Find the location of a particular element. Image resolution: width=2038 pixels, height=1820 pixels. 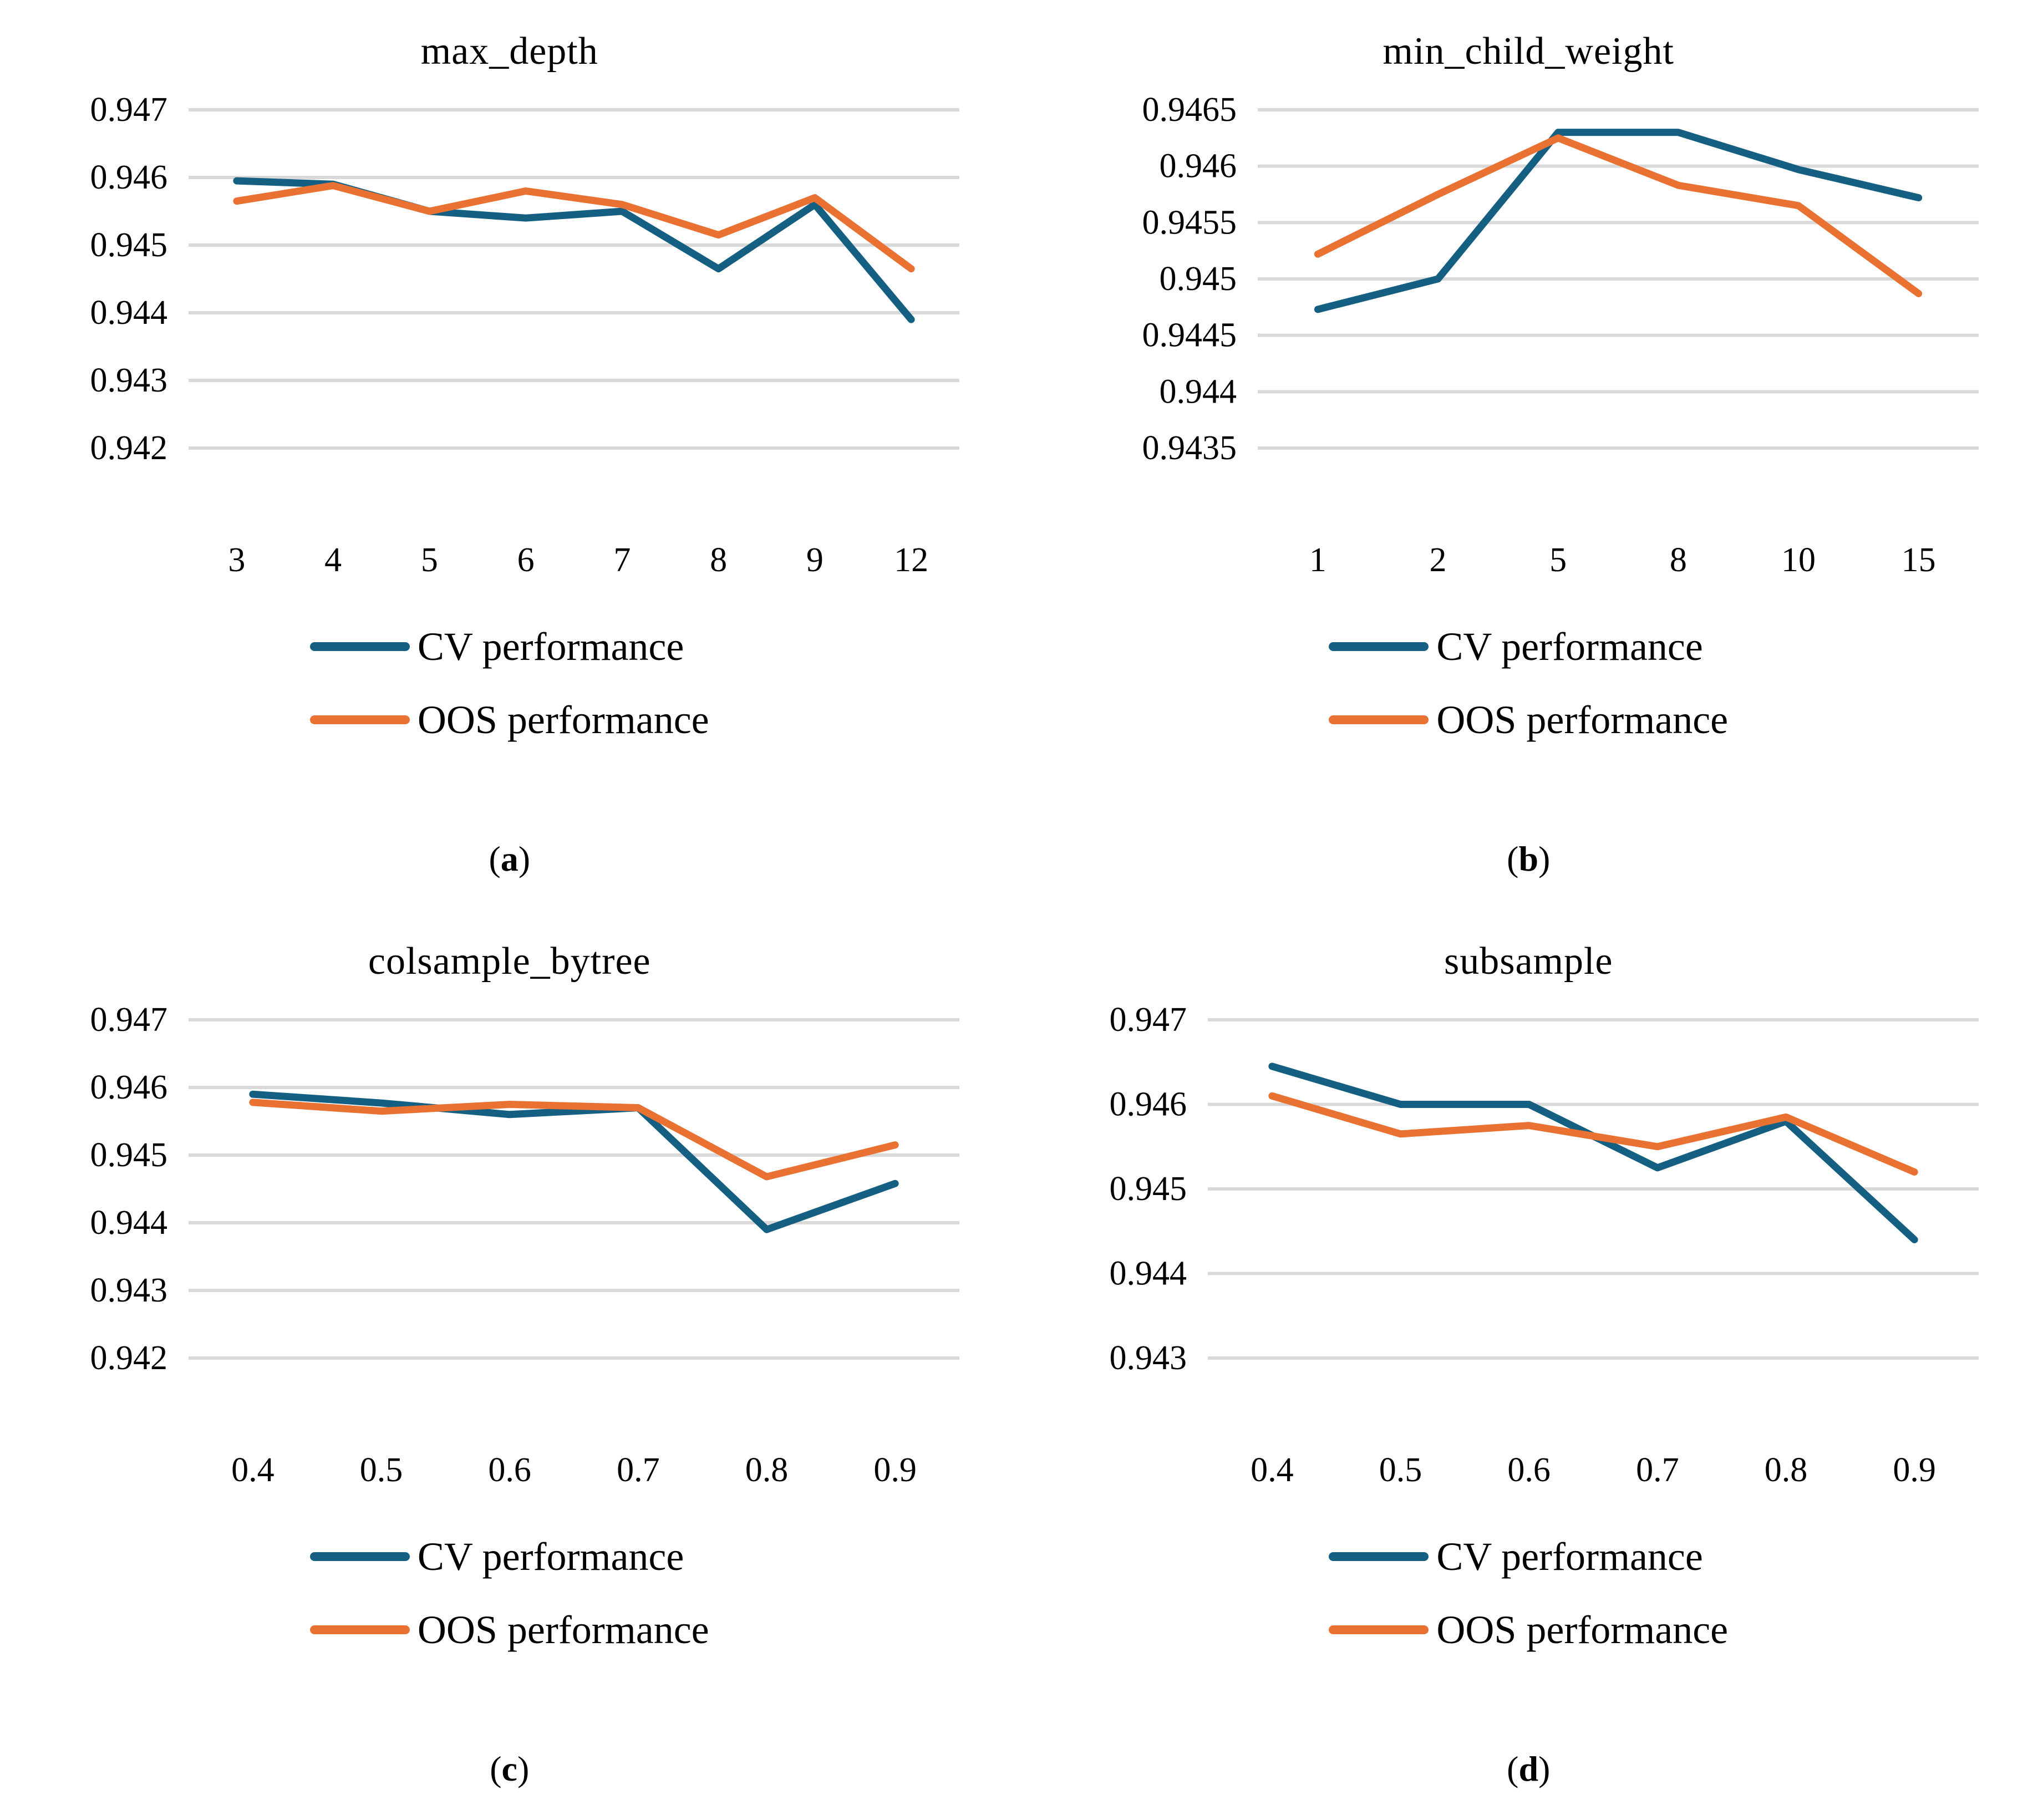

x-tick-label: 12 is located at coordinates (911, 560).